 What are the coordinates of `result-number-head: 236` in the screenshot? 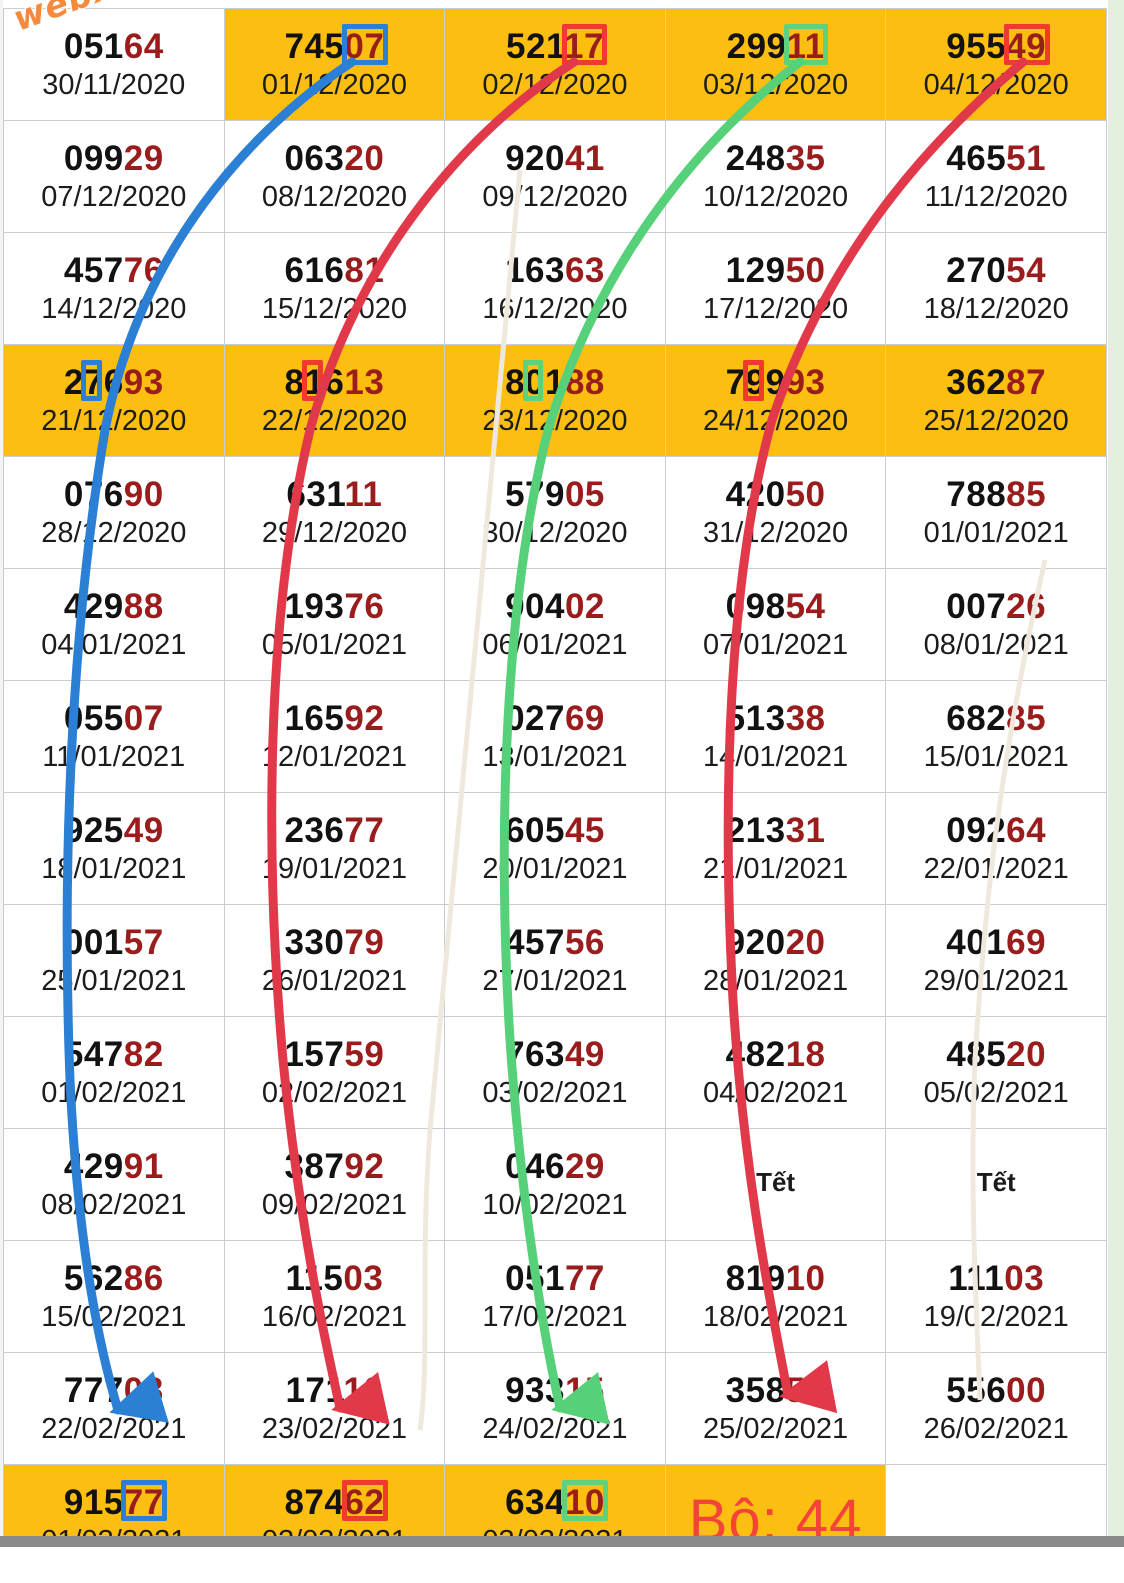 It's located at (314, 831).